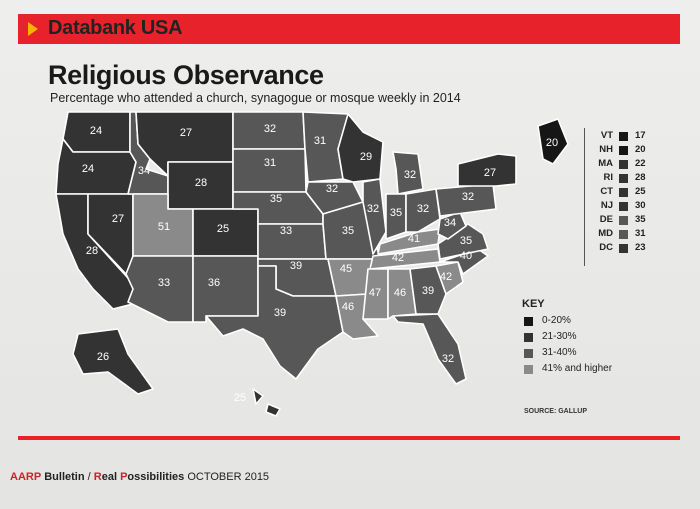  What do you see at coordinates (490, 173) in the screenshot?
I see `state-value-ny: 27` at bounding box center [490, 173].